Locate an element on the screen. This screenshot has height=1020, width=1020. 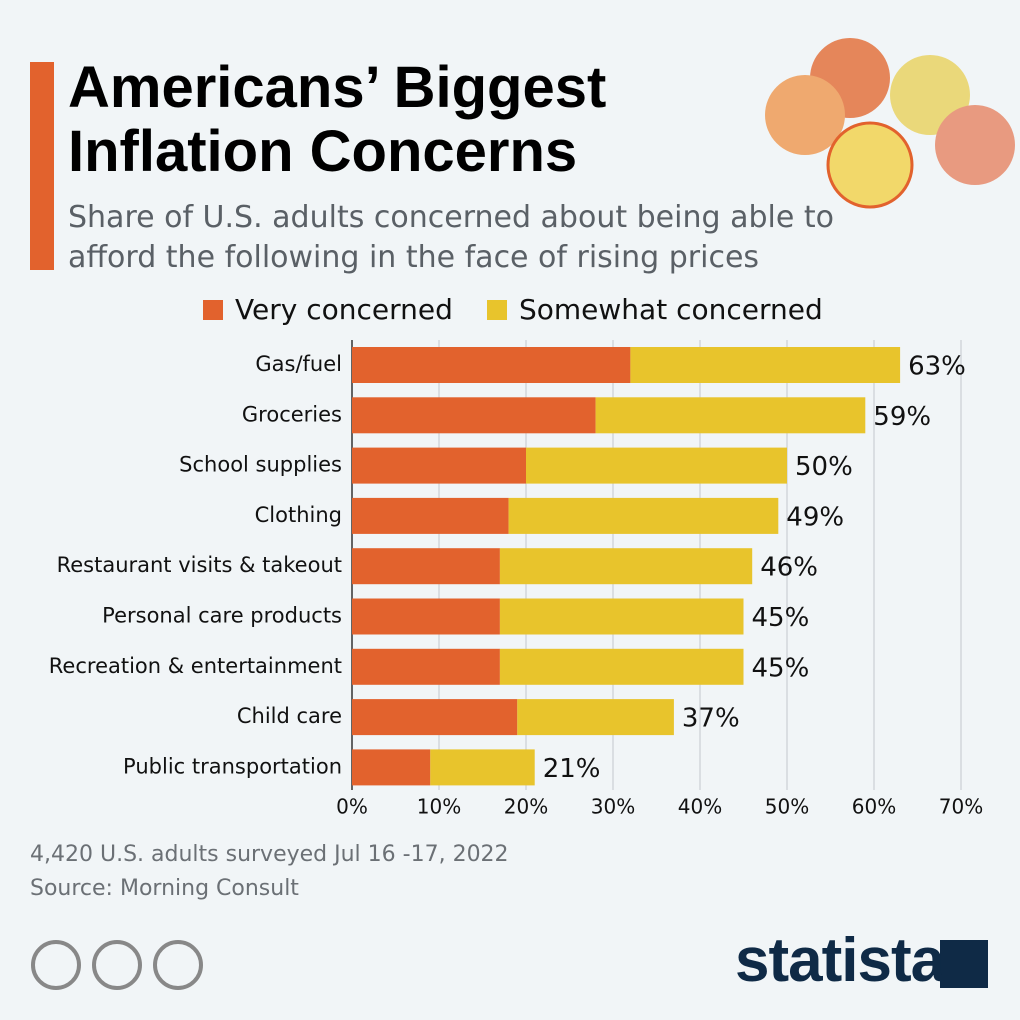
x-tick-label: 70% is located at coordinates (961, 807).